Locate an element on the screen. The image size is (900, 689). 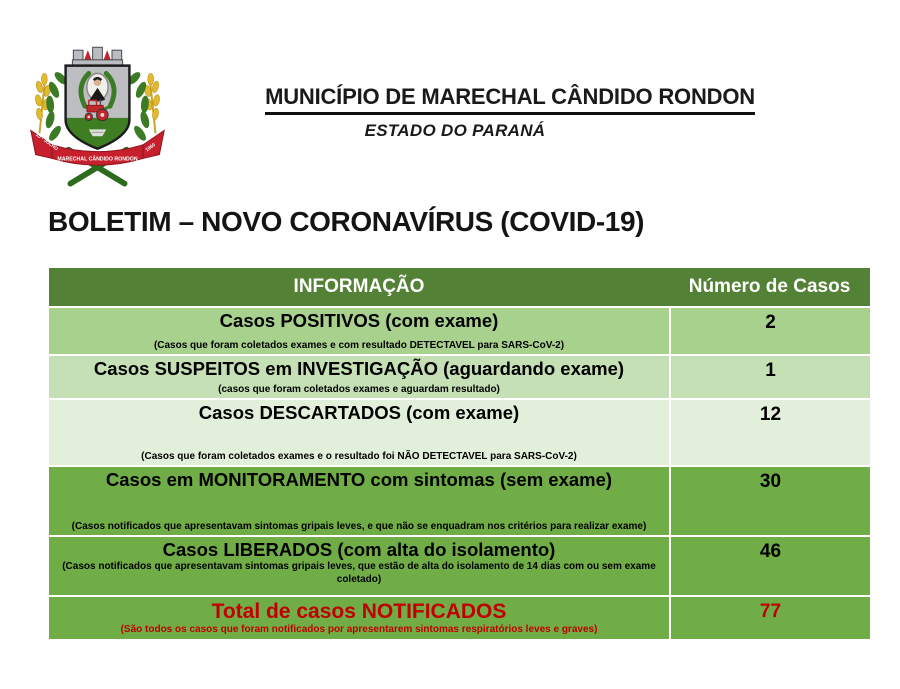
ribbon-banner: 25 - JULHO MARECHAL CÂNDIDO RONDON 1960 is located at coordinates (97, 147).